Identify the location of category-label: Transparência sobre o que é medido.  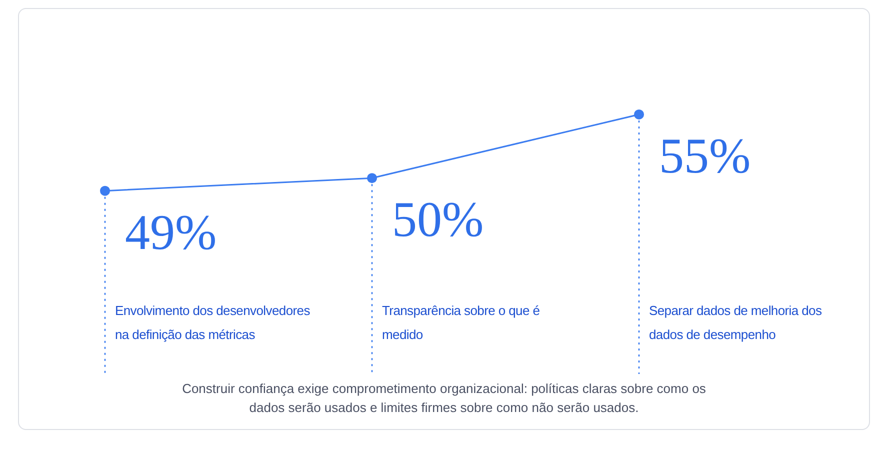
(461, 323).